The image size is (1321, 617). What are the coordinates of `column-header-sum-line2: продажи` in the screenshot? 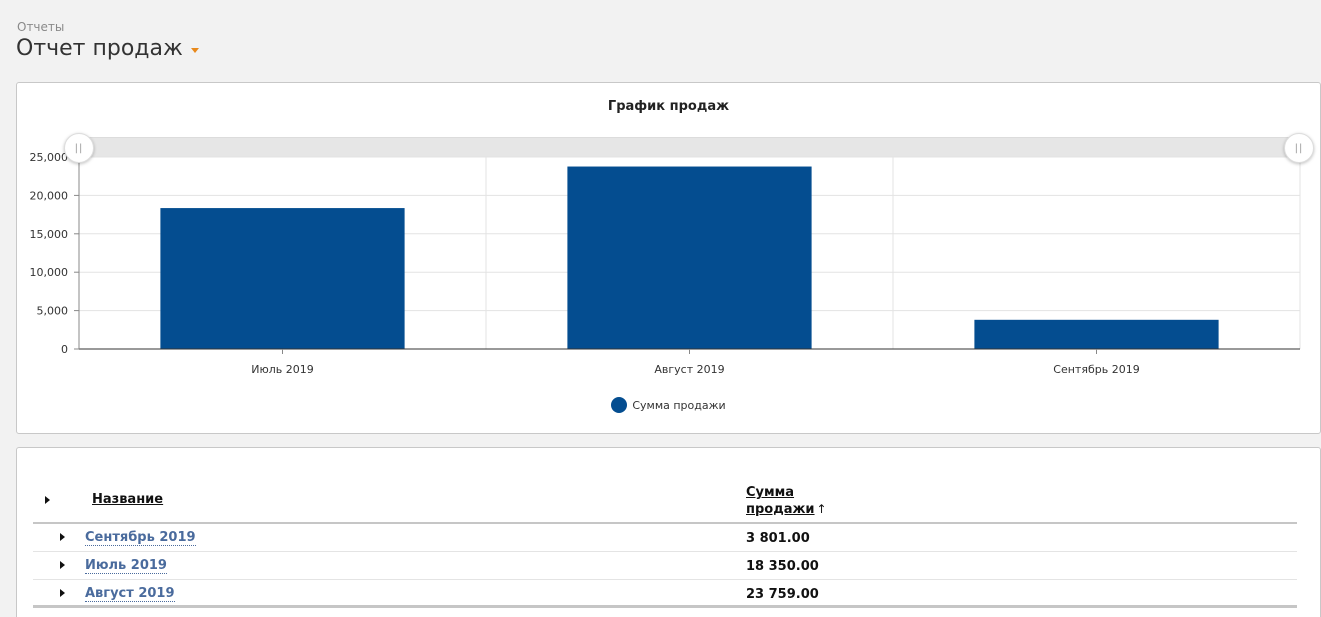 It's located at (780, 509).